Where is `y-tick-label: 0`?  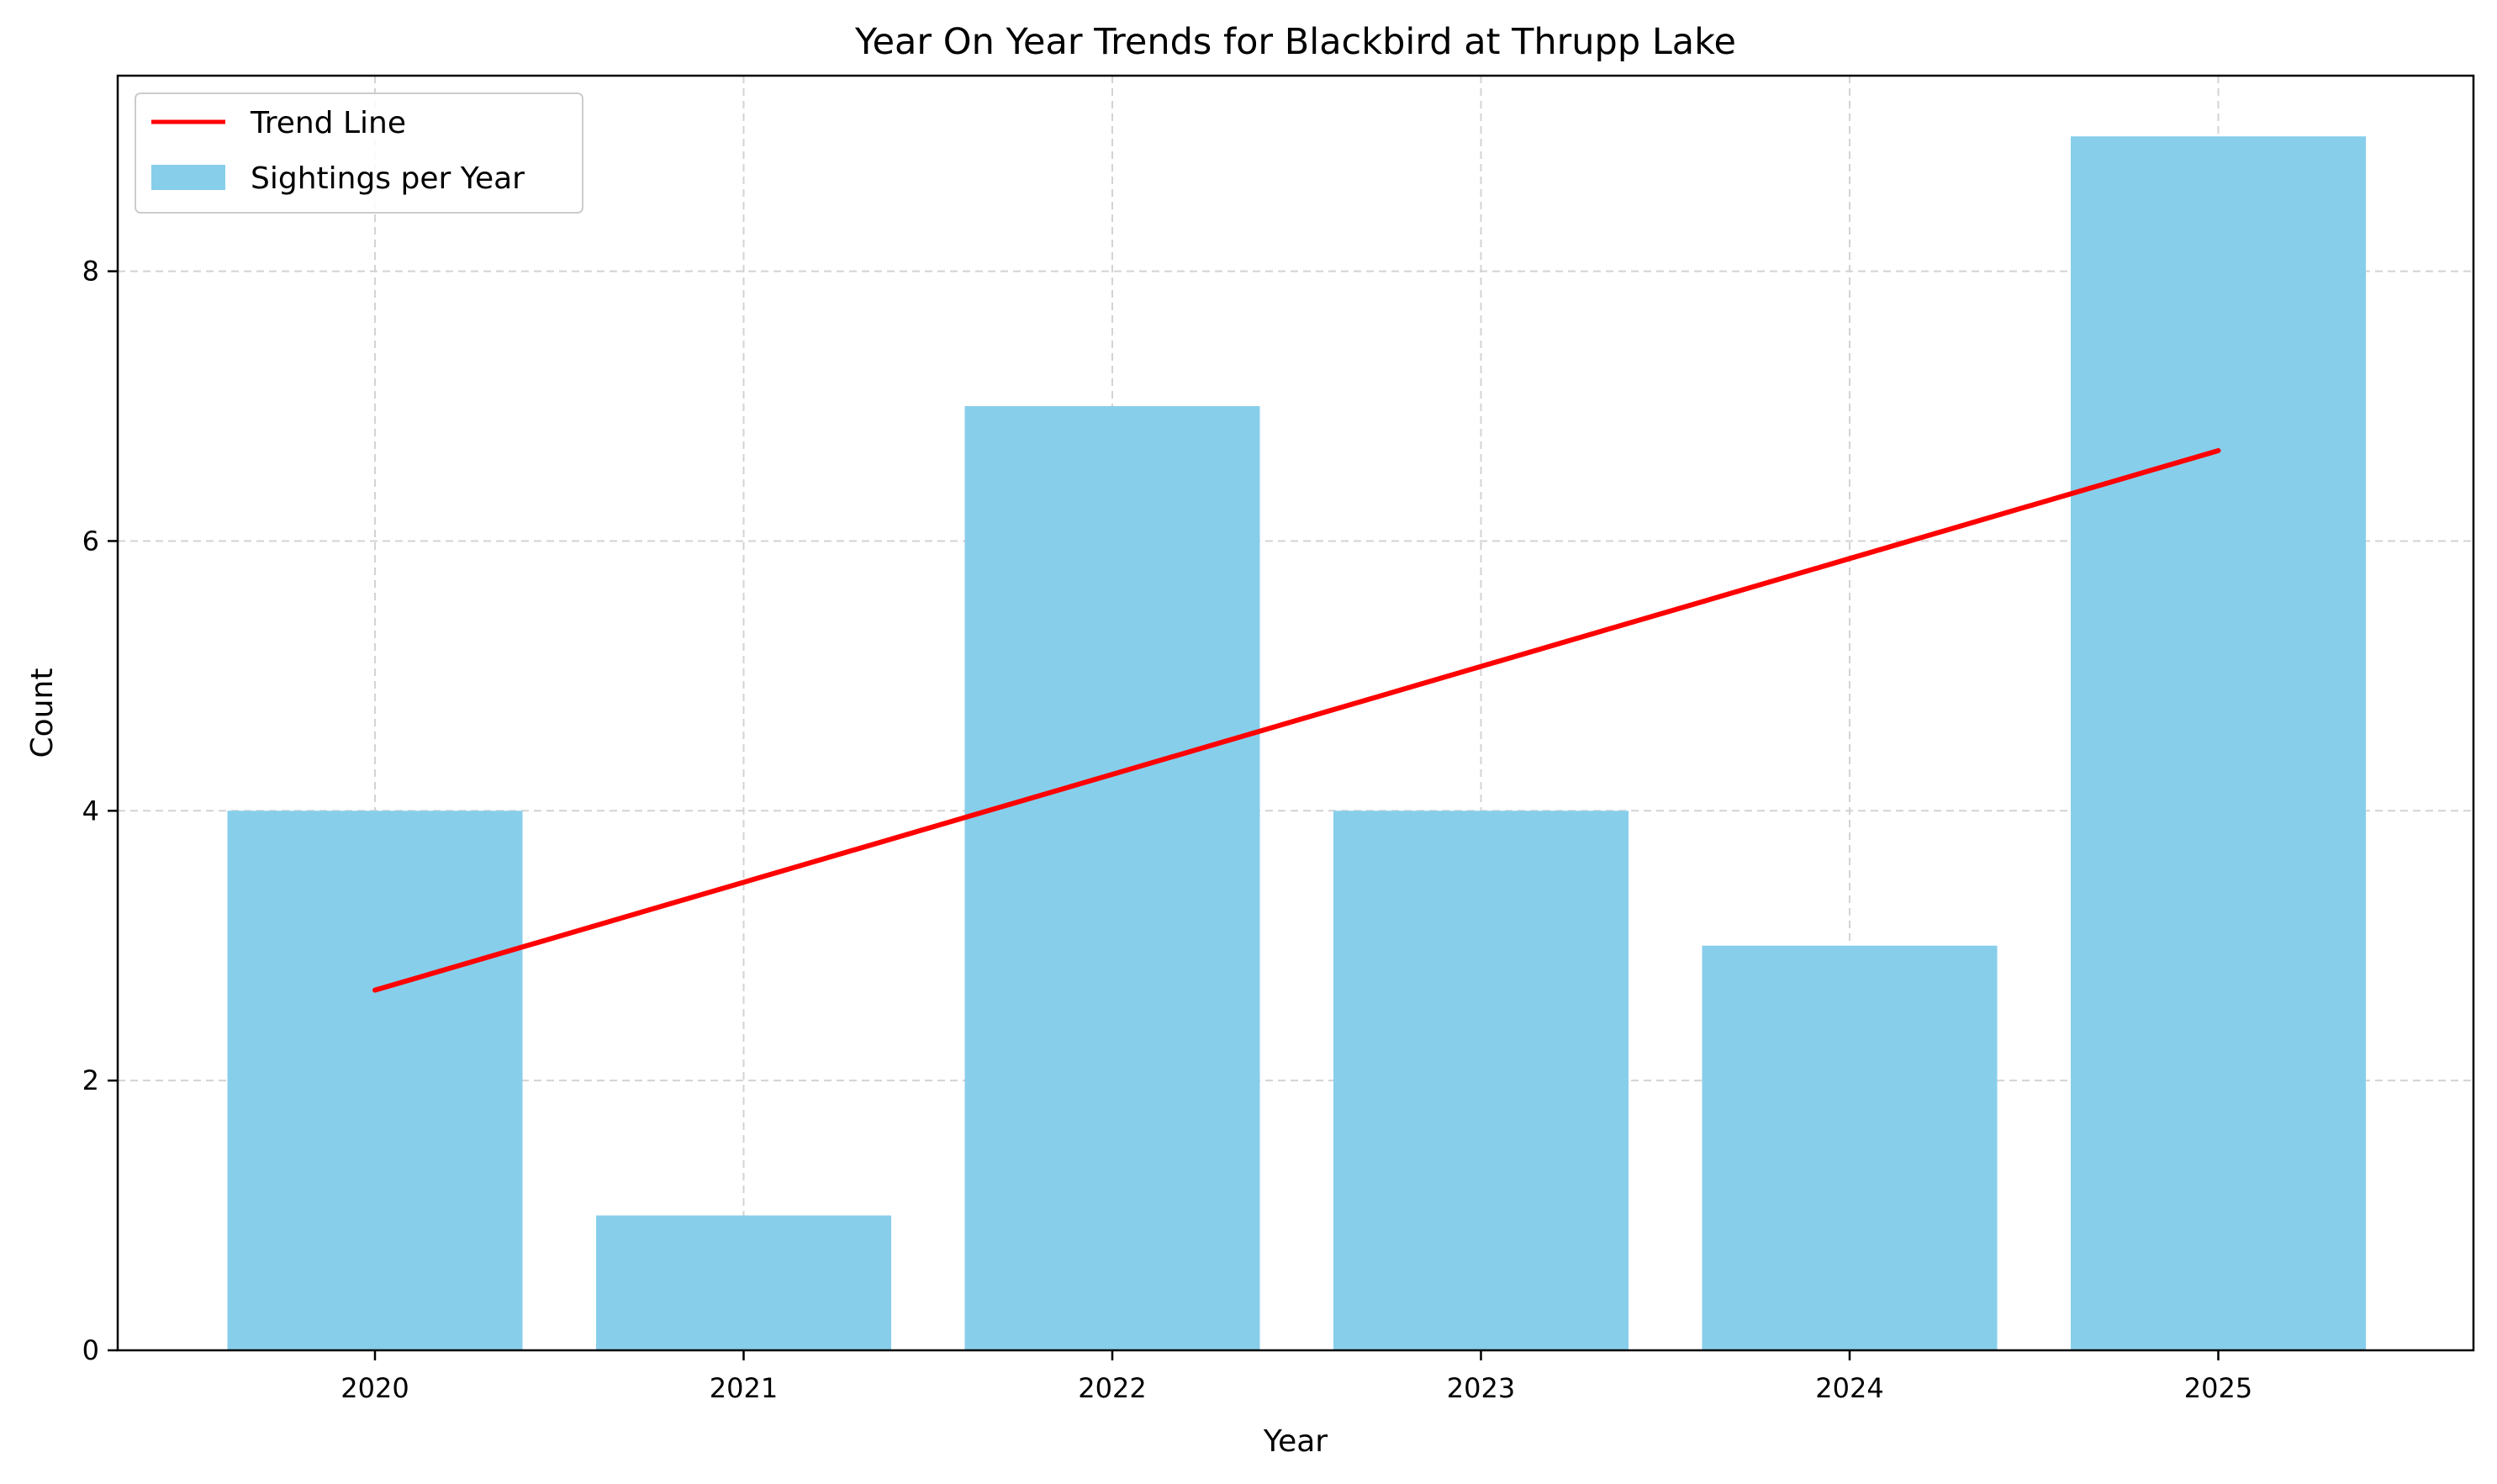 y-tick-label: 0 is located at coordinates (90, 1350).